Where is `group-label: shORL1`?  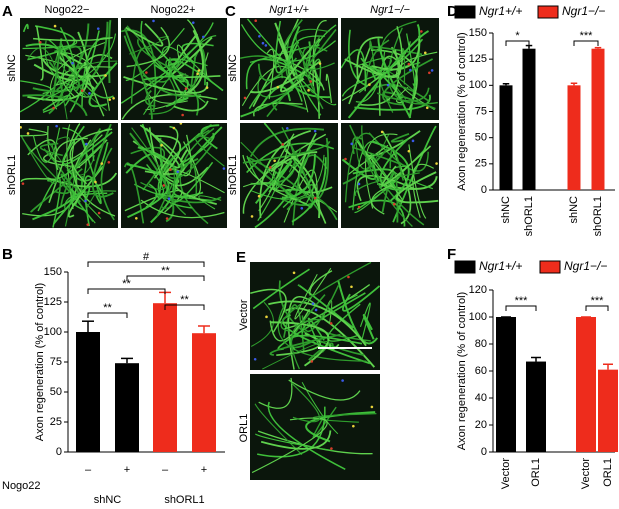 group-label: shORL1 is located at coordinates (184, 500).